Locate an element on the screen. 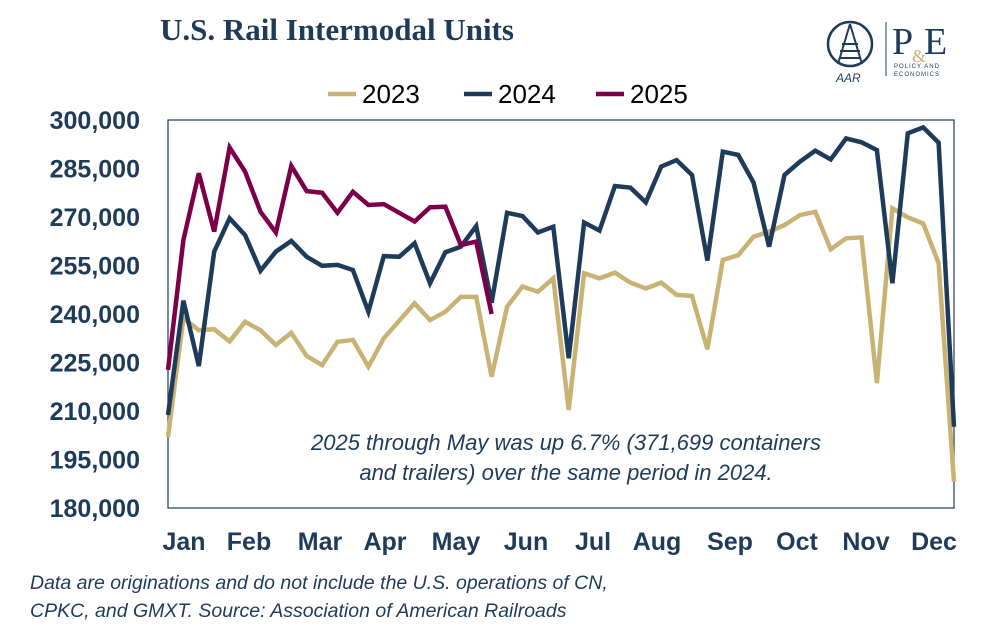 The image size is (988, 630). y-tick-label: 270,000 is located at coordinates (95, 218).